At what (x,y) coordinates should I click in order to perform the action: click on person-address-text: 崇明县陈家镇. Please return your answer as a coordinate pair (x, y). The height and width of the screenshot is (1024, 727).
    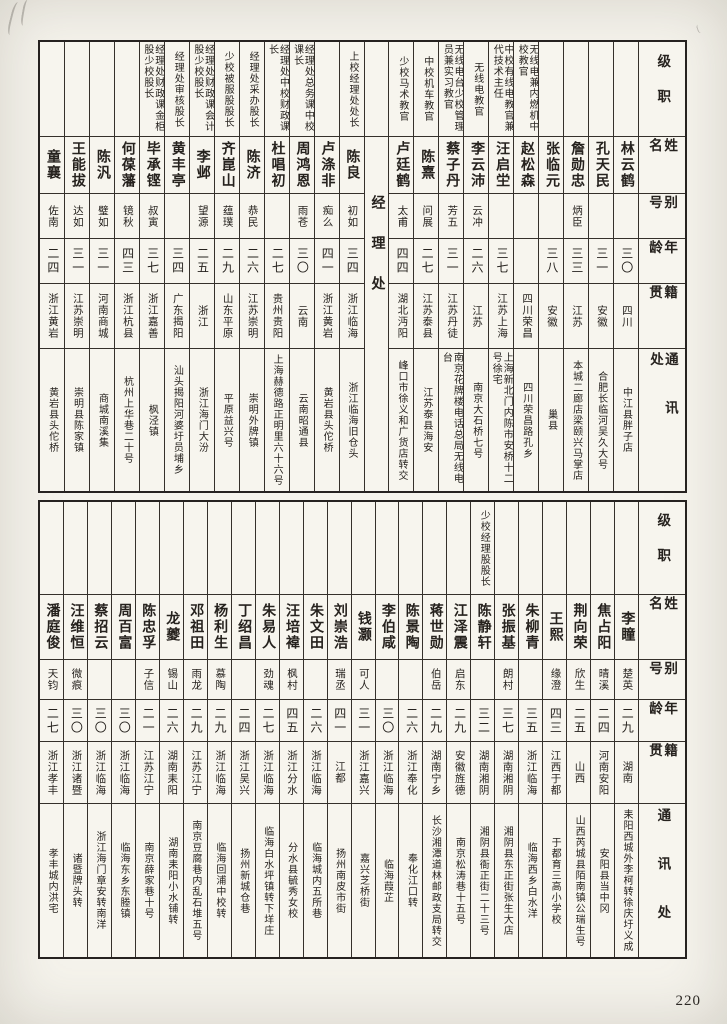
    Looking at the image, I should click on (77, 420).